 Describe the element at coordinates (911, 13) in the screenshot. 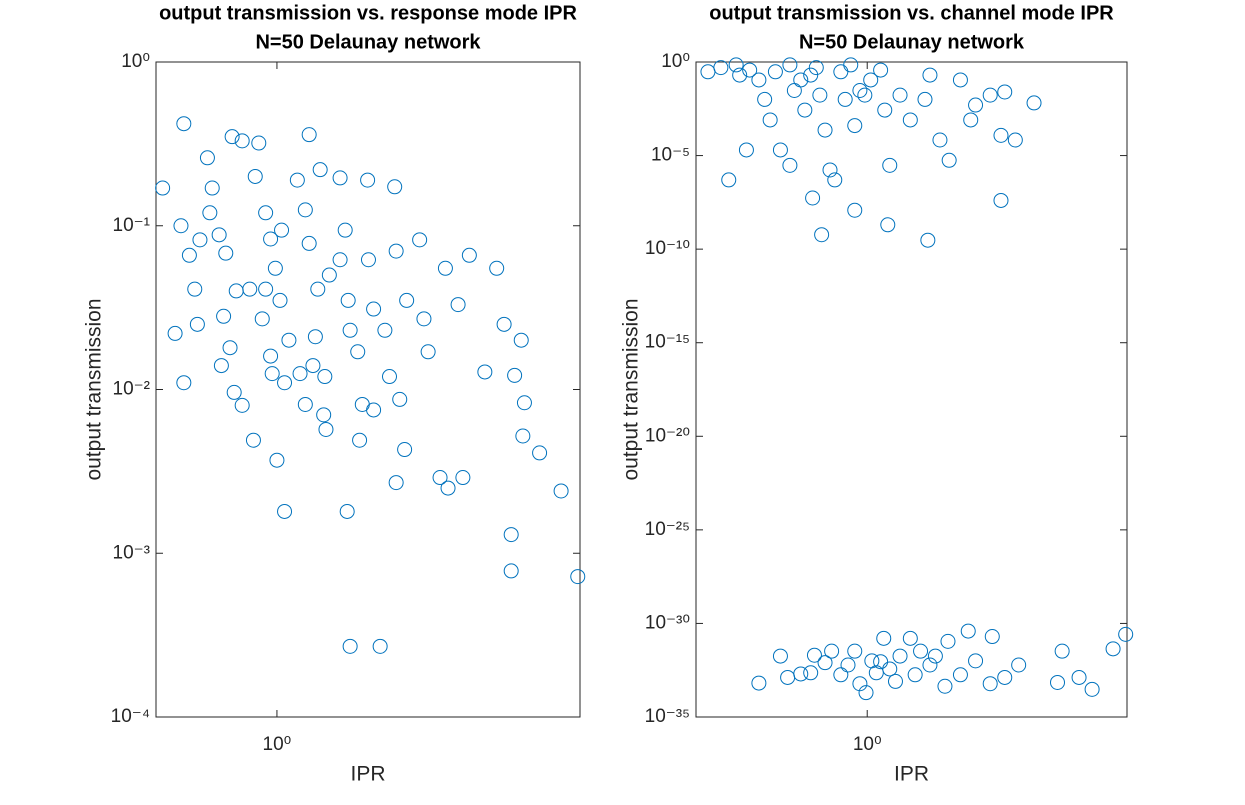

I see `chart-title: output transmission vs. channel mode IPR` at that location.